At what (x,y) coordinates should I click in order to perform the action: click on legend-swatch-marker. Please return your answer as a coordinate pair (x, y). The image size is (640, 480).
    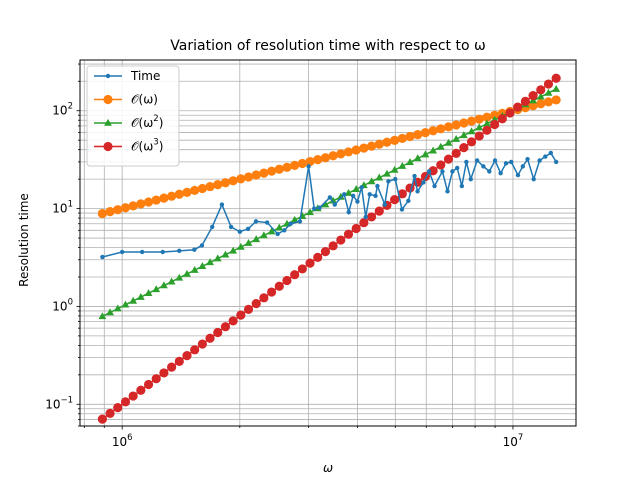
    Looking at the image, I should click on (108, 76).